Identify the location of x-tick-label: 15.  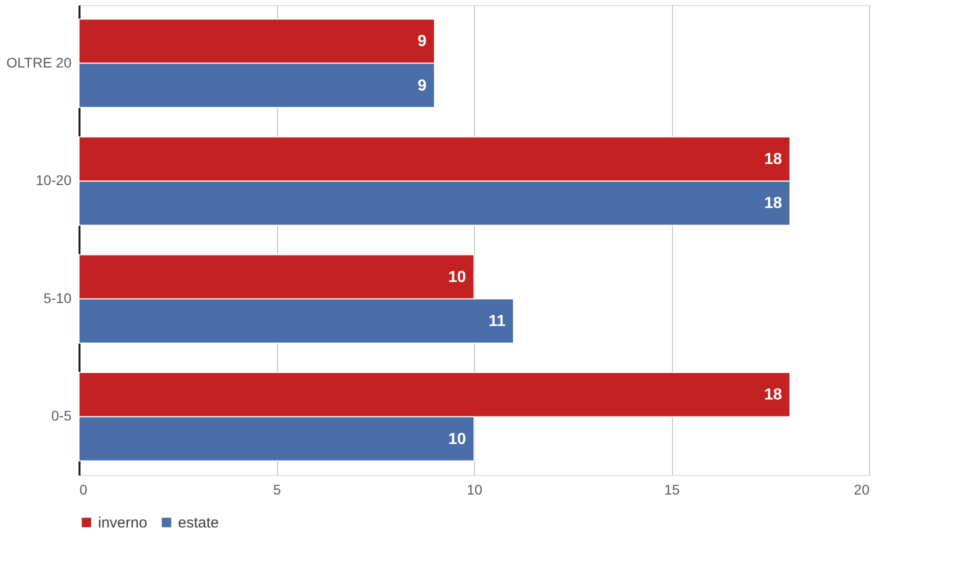
(672, 490).